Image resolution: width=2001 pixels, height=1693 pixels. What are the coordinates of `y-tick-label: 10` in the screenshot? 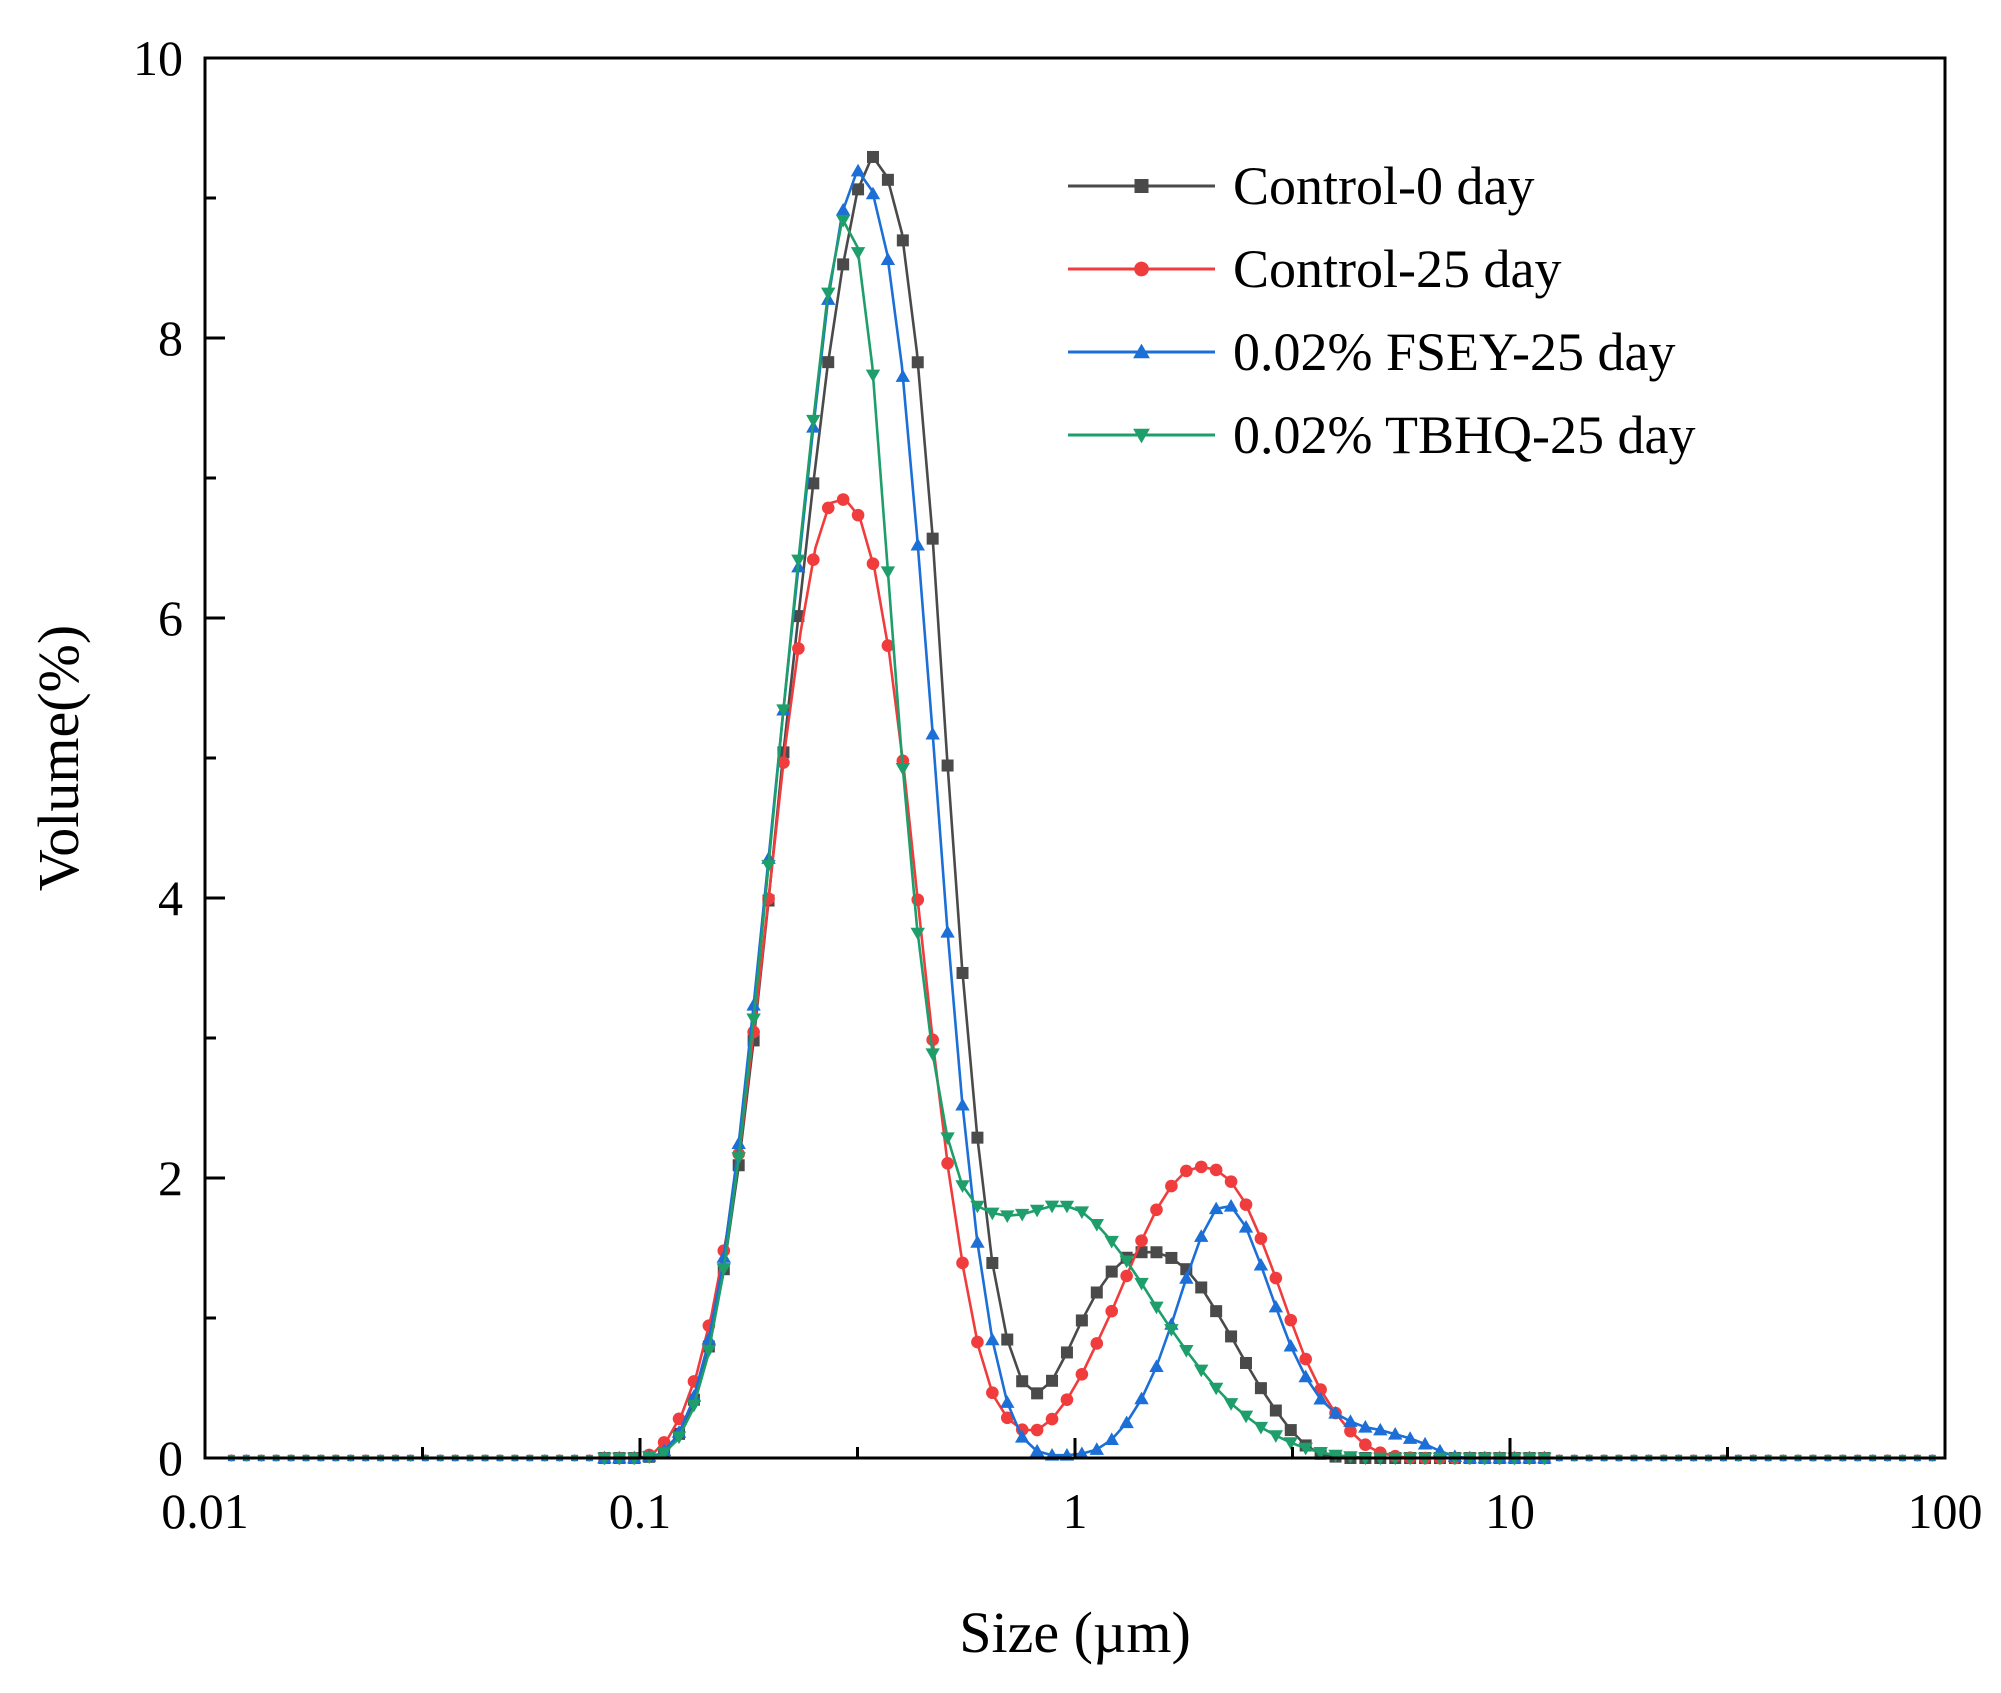 It's located at (158, 58).